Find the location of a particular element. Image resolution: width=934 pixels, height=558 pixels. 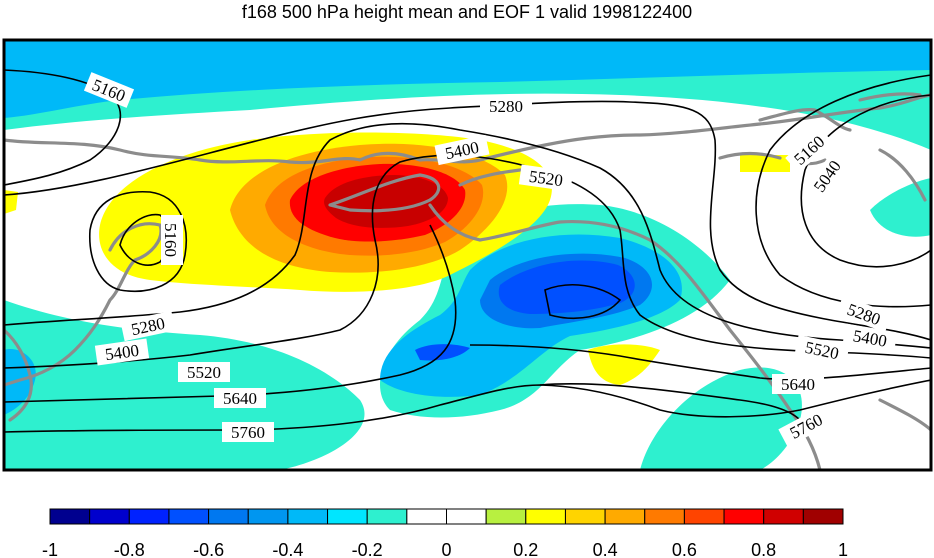

contour-5640-e is located at coordinates (700, 362).